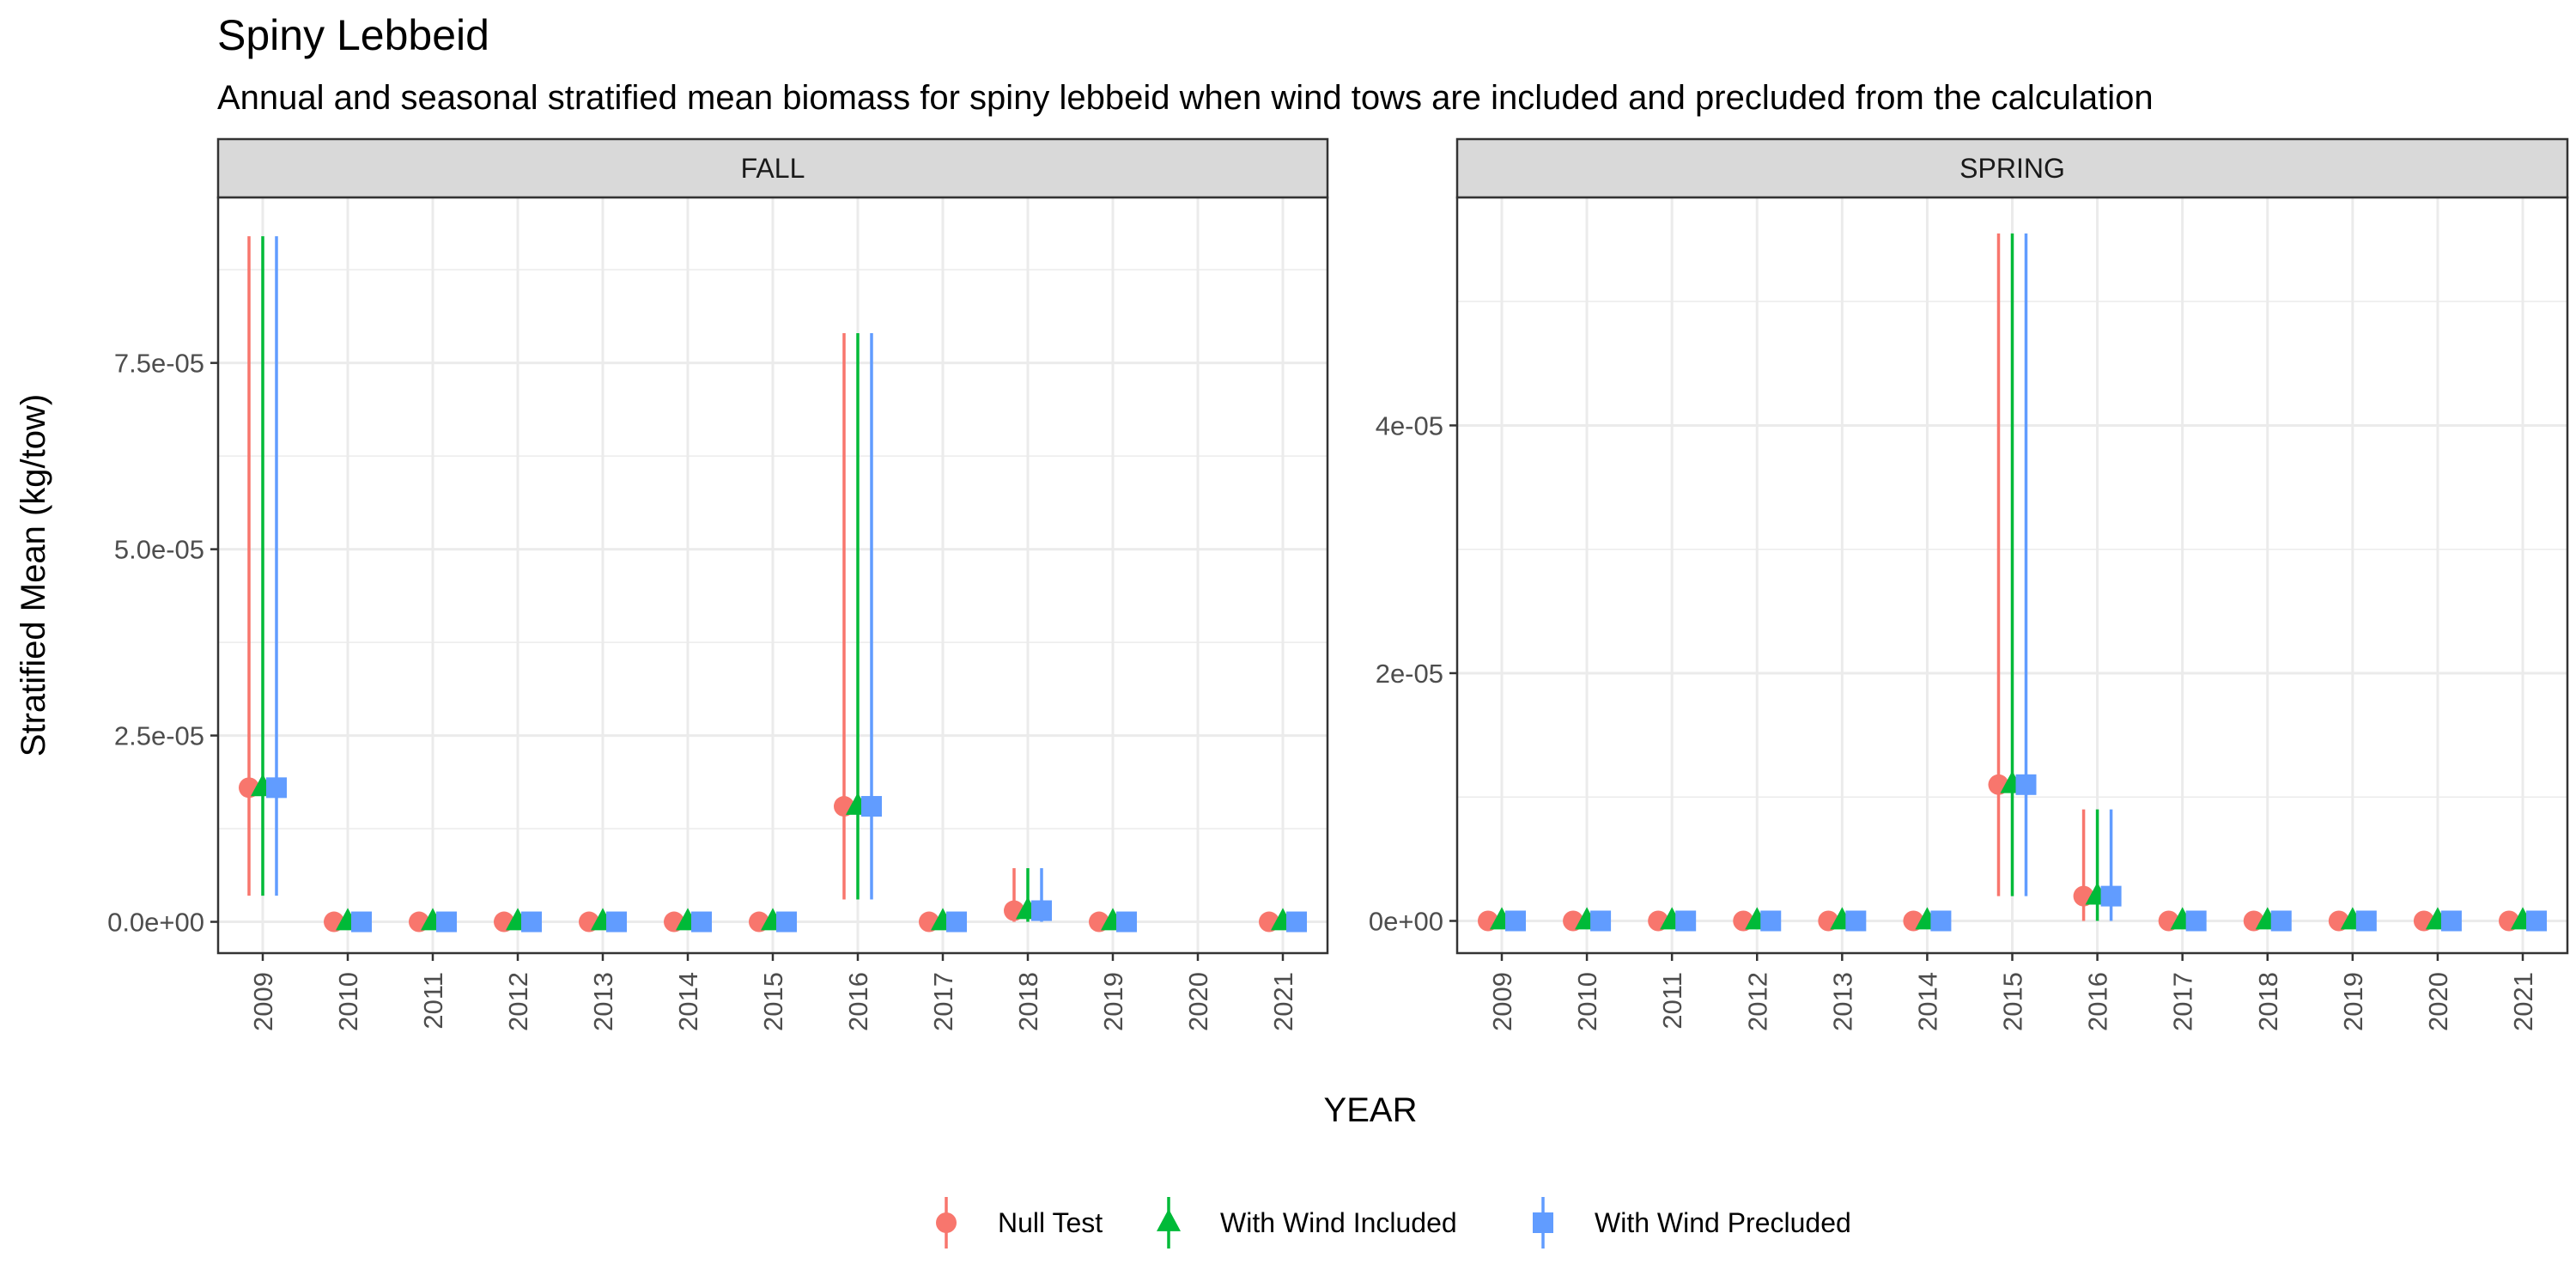 Image resolution: width=2576 pixels, height=1288 pixels. I want to click on y-tick-label: 2.5e-05, so click(159, 736).